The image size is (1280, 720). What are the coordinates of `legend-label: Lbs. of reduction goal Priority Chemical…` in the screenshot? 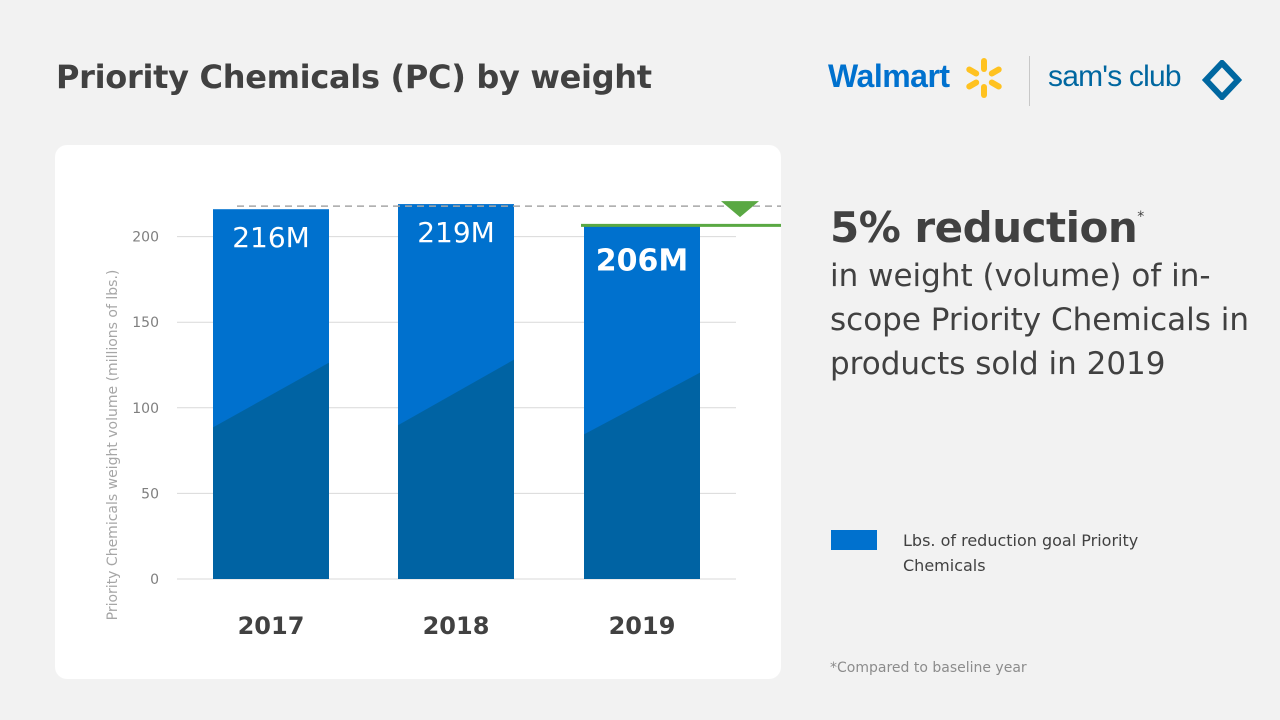 It's located at (1021, 553).